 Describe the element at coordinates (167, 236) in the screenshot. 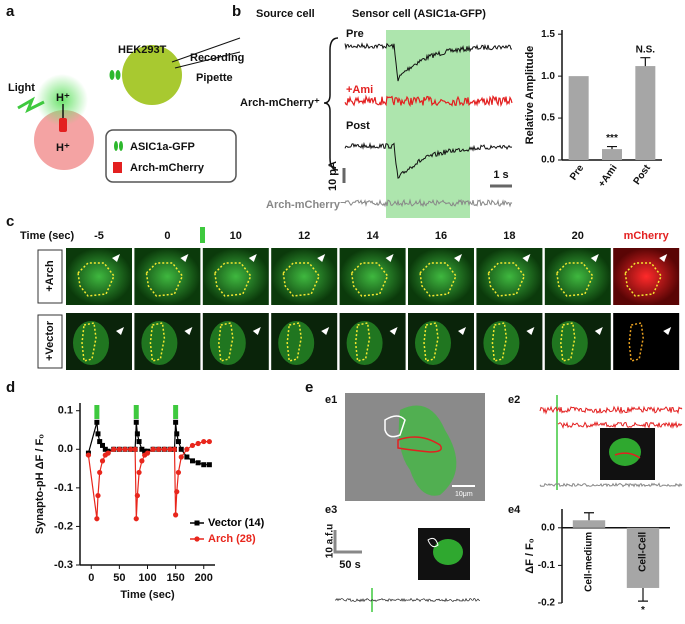

I see `time-tick: 0` at that location.